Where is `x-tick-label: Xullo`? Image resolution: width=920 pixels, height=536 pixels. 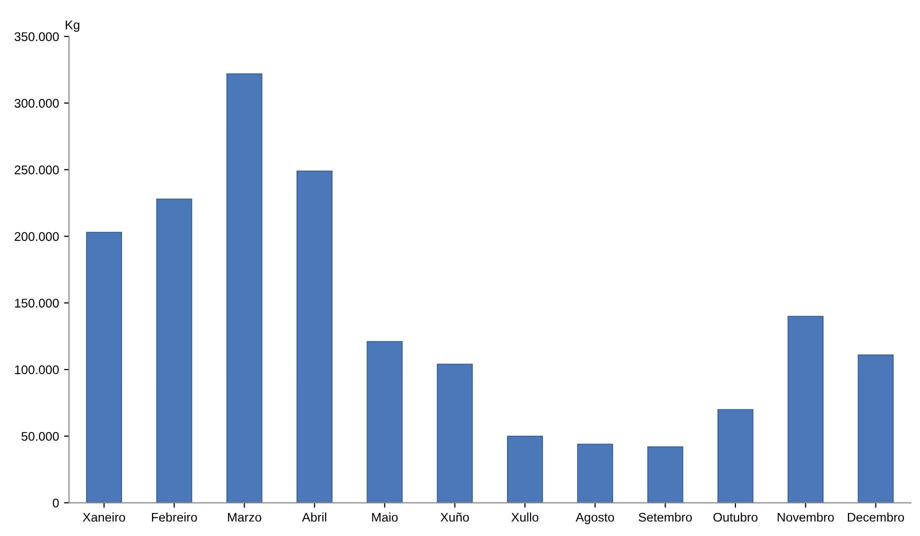 x-tick-label: Xullo is located at coordinates (524, 517).